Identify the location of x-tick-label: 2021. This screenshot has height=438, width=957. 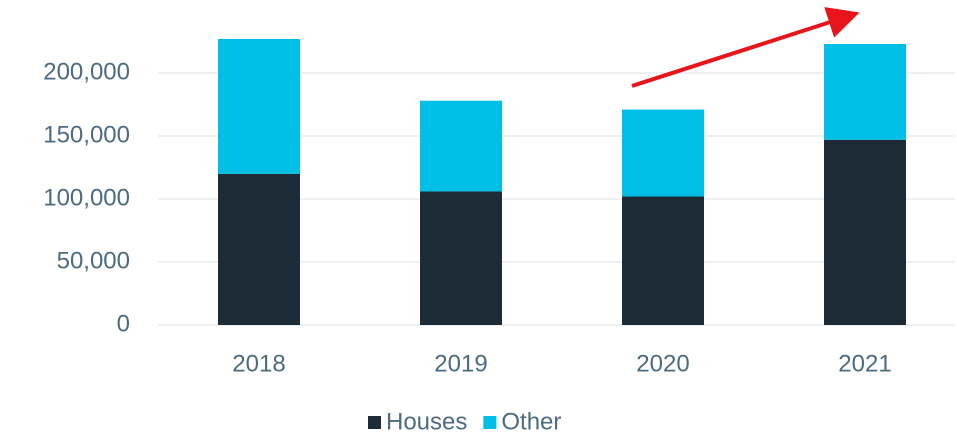
(864, 363).